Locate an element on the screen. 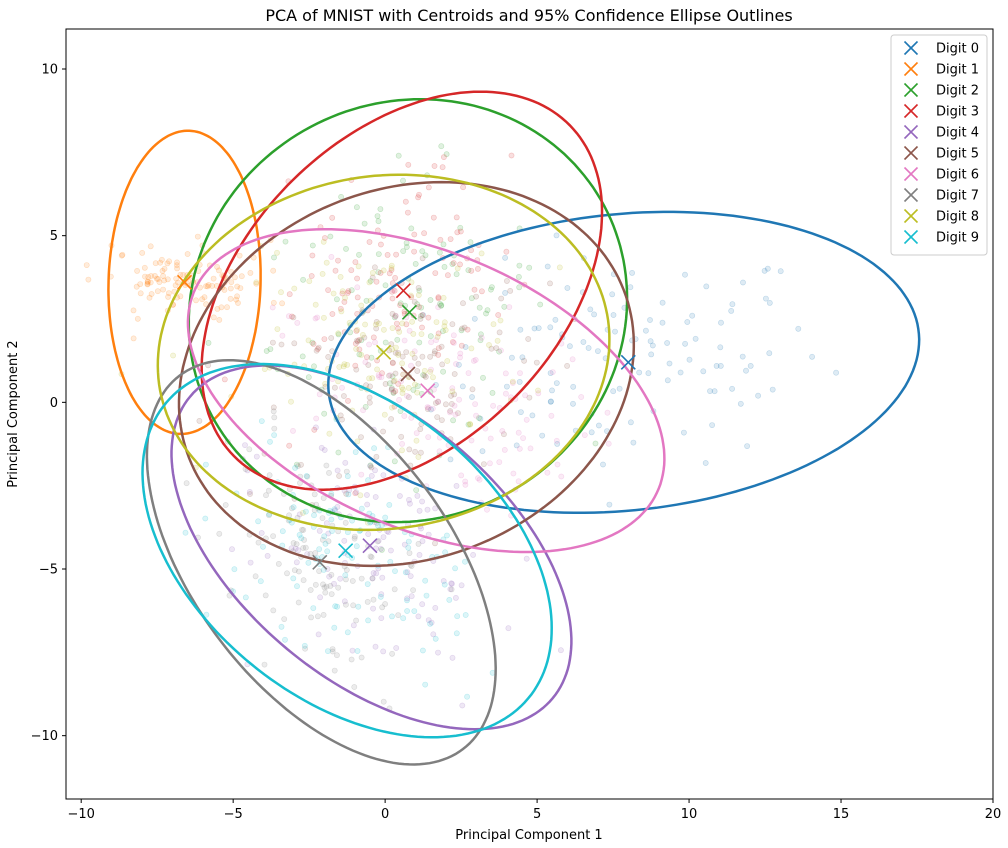 Image resolution: width=1008 pixels, height=848 pixels. legend-label: Digit 7 is located at coordinates (957, 196).